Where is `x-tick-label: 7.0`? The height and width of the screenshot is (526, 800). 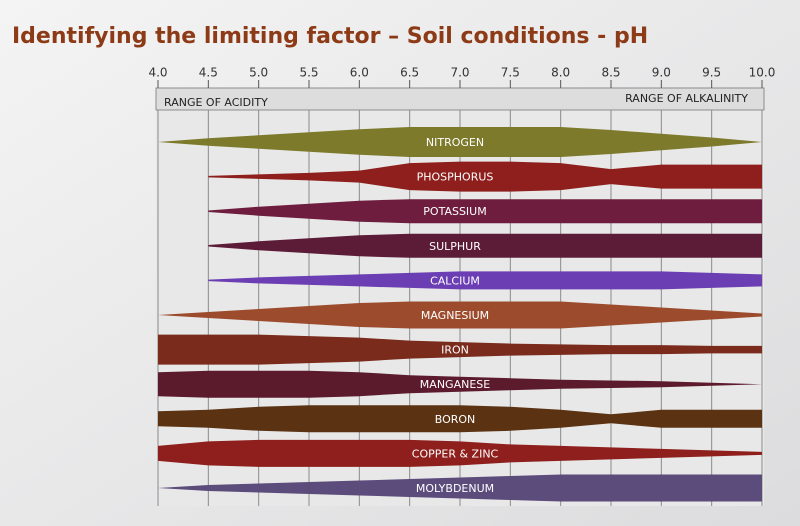
x-tick-label: 7.0 is located at coordinates (459, 73).